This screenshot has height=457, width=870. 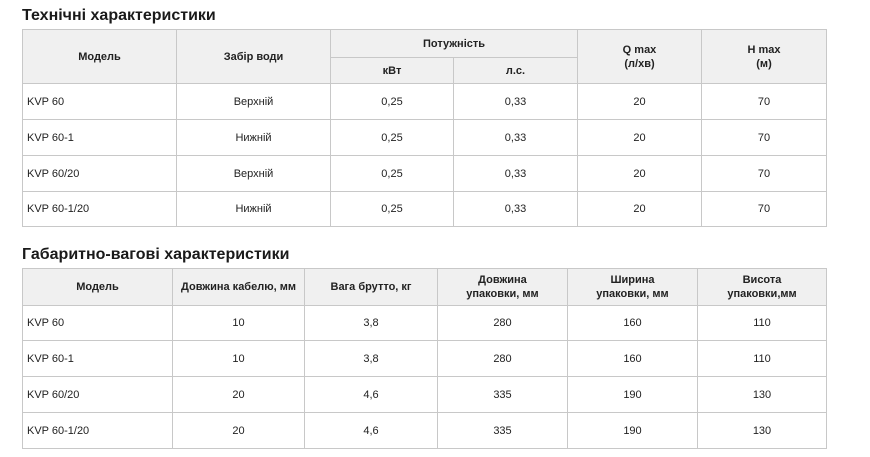 I want to click on table-row: KVP 60/20 20 4,6 335 190 130, so click(x=424, y=394).